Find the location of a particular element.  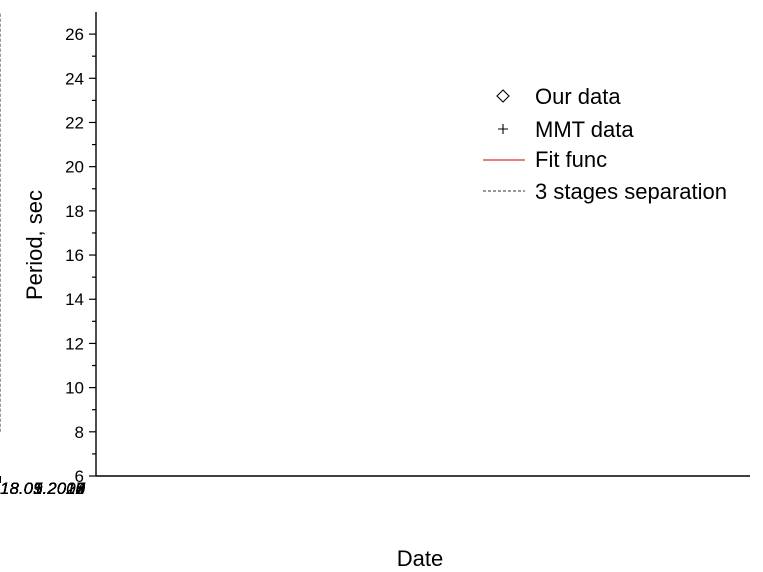

x-tick-label: 18.05.20 is located at coordinates (33, 488).